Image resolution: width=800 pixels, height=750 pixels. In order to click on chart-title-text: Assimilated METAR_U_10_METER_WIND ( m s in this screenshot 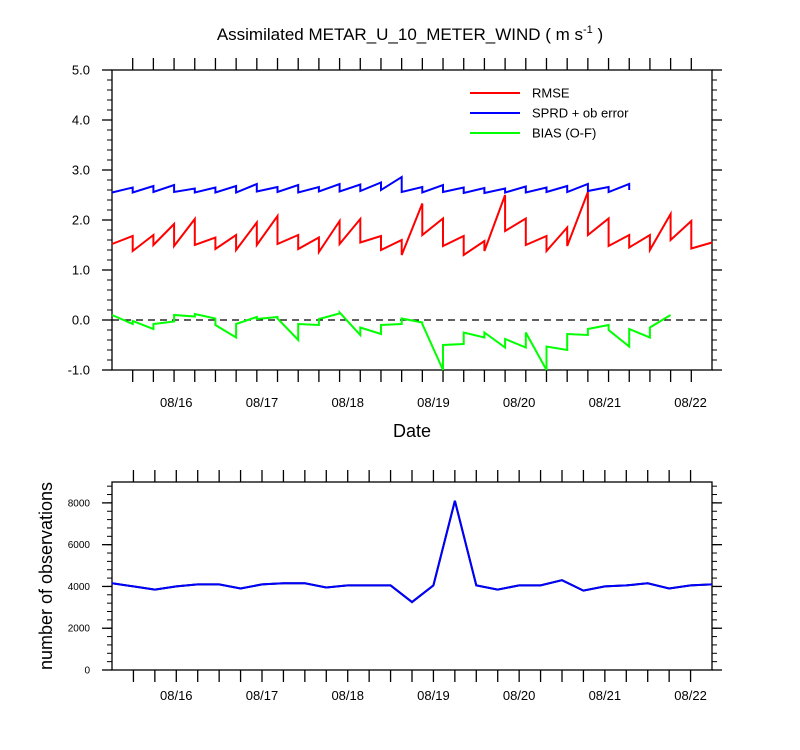, I will do `click(400, 34)`.